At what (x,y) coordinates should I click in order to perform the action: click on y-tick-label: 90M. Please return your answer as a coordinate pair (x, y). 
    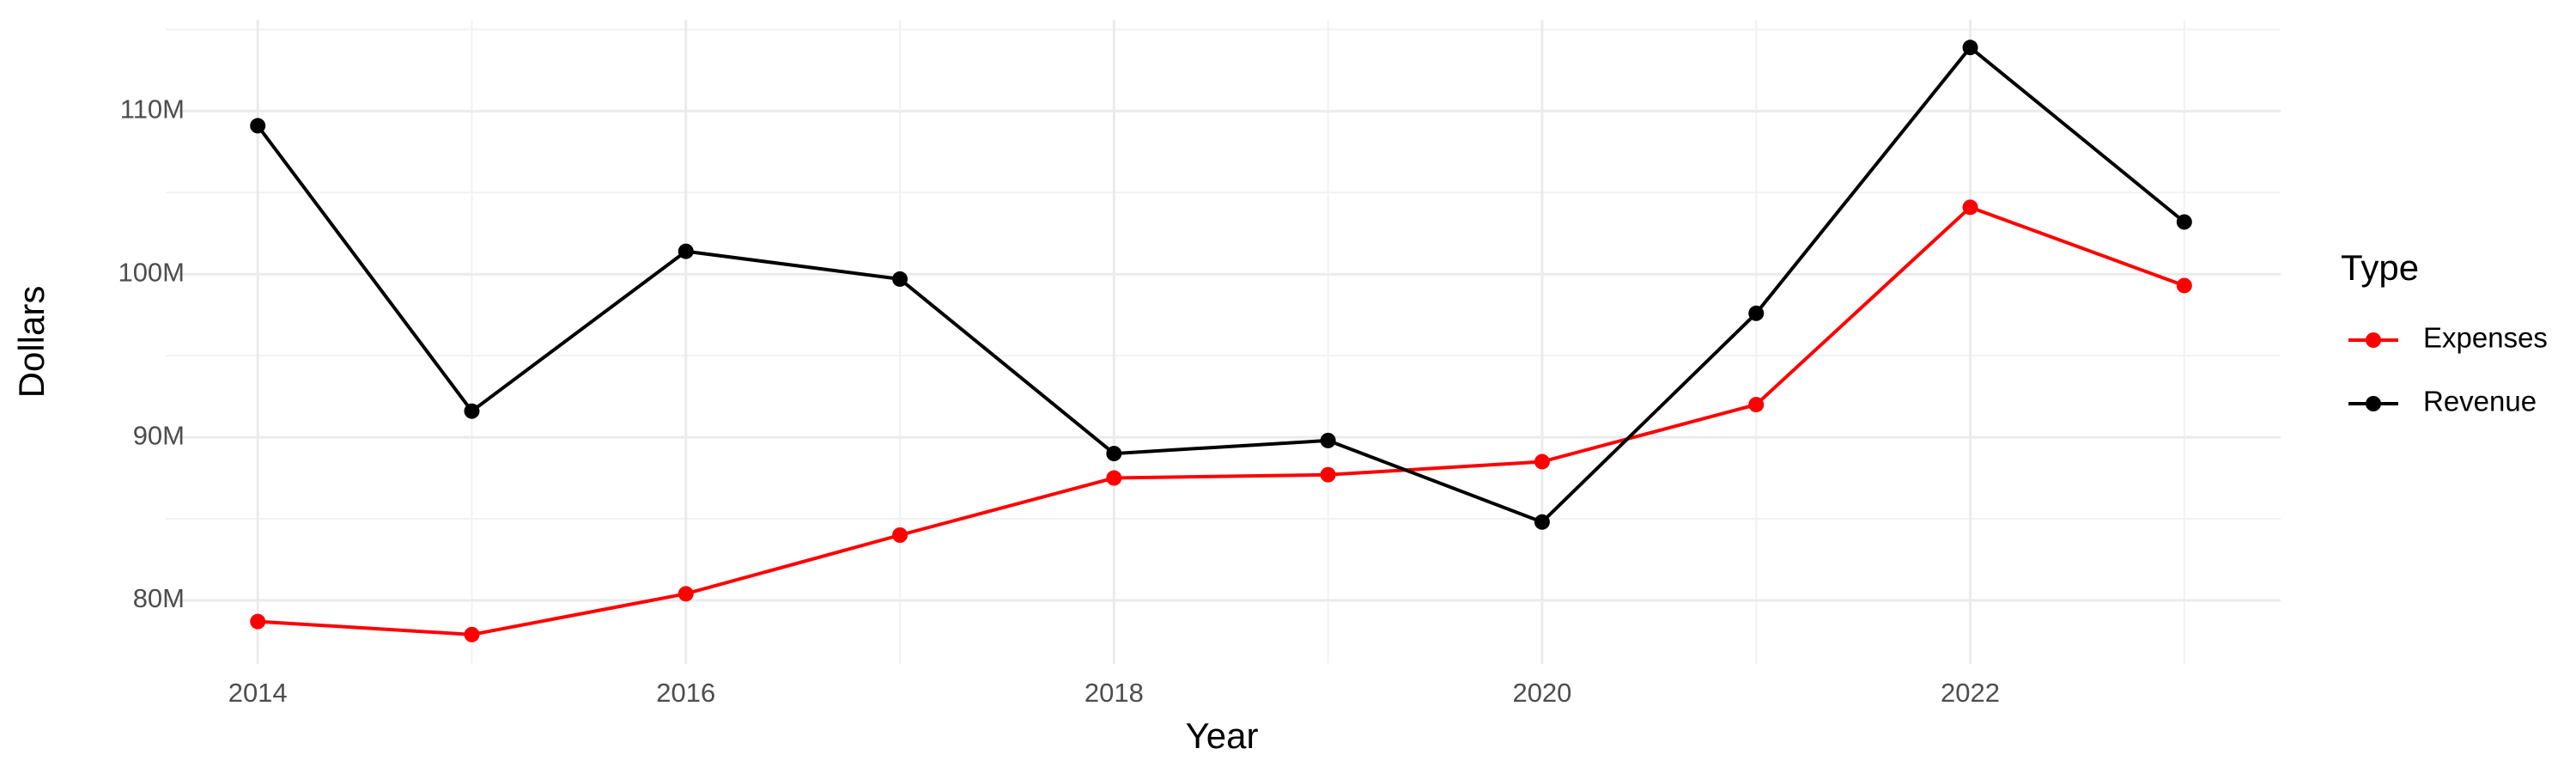
    Looking at the image, I should click on (159, 435).